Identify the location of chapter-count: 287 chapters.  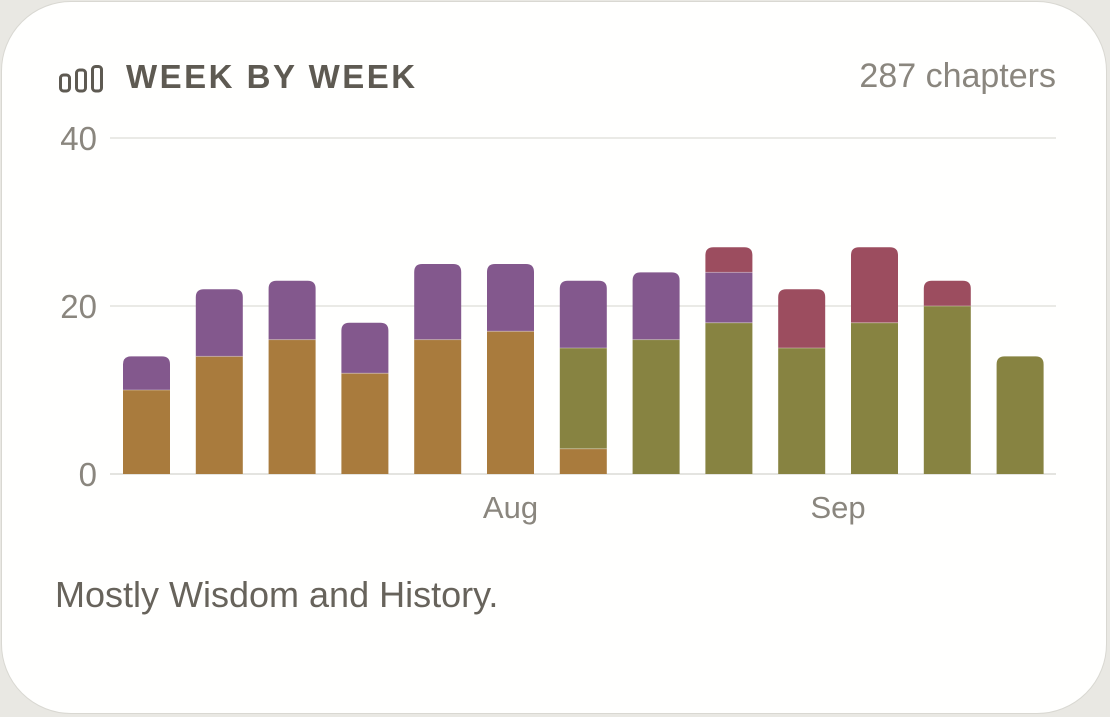
(957, 76).